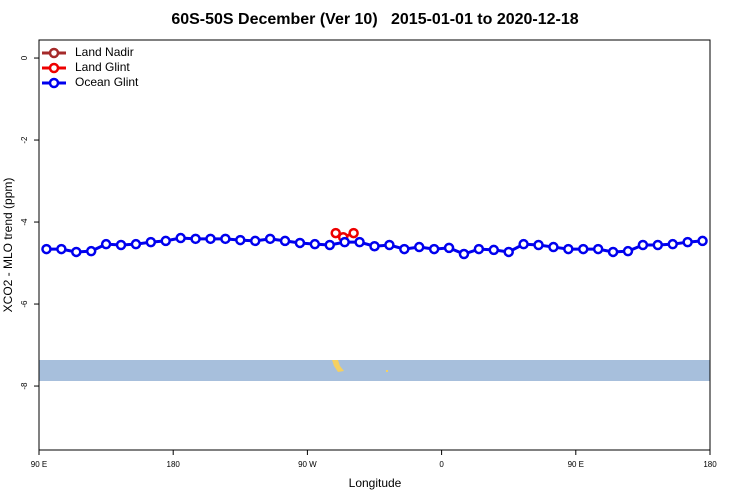 The image size is (750, 500). I want to click on y-tick-label: -4, so click(24, 222).